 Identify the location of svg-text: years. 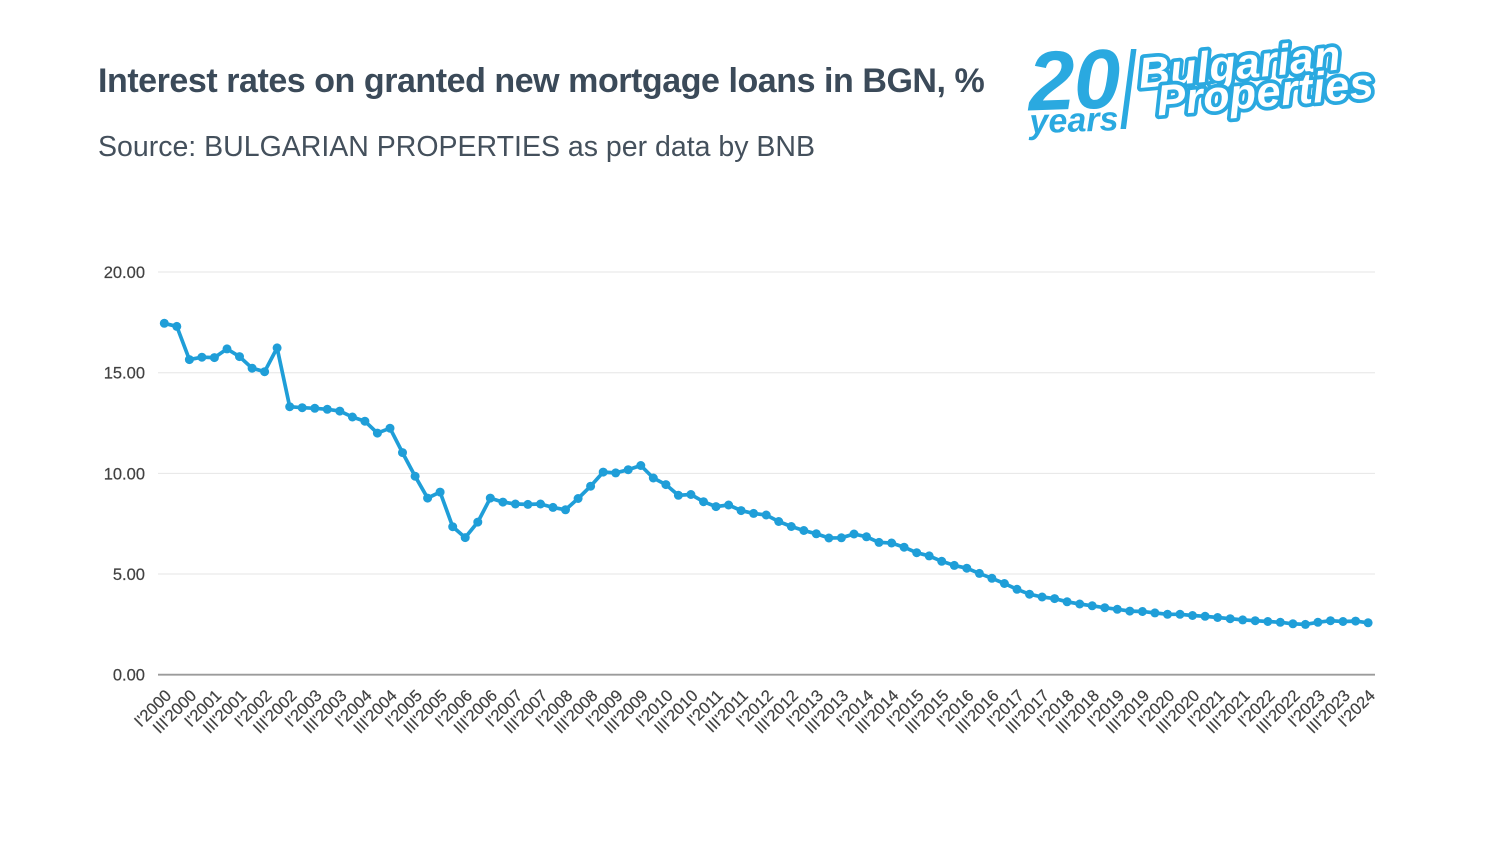
(1073, 120).